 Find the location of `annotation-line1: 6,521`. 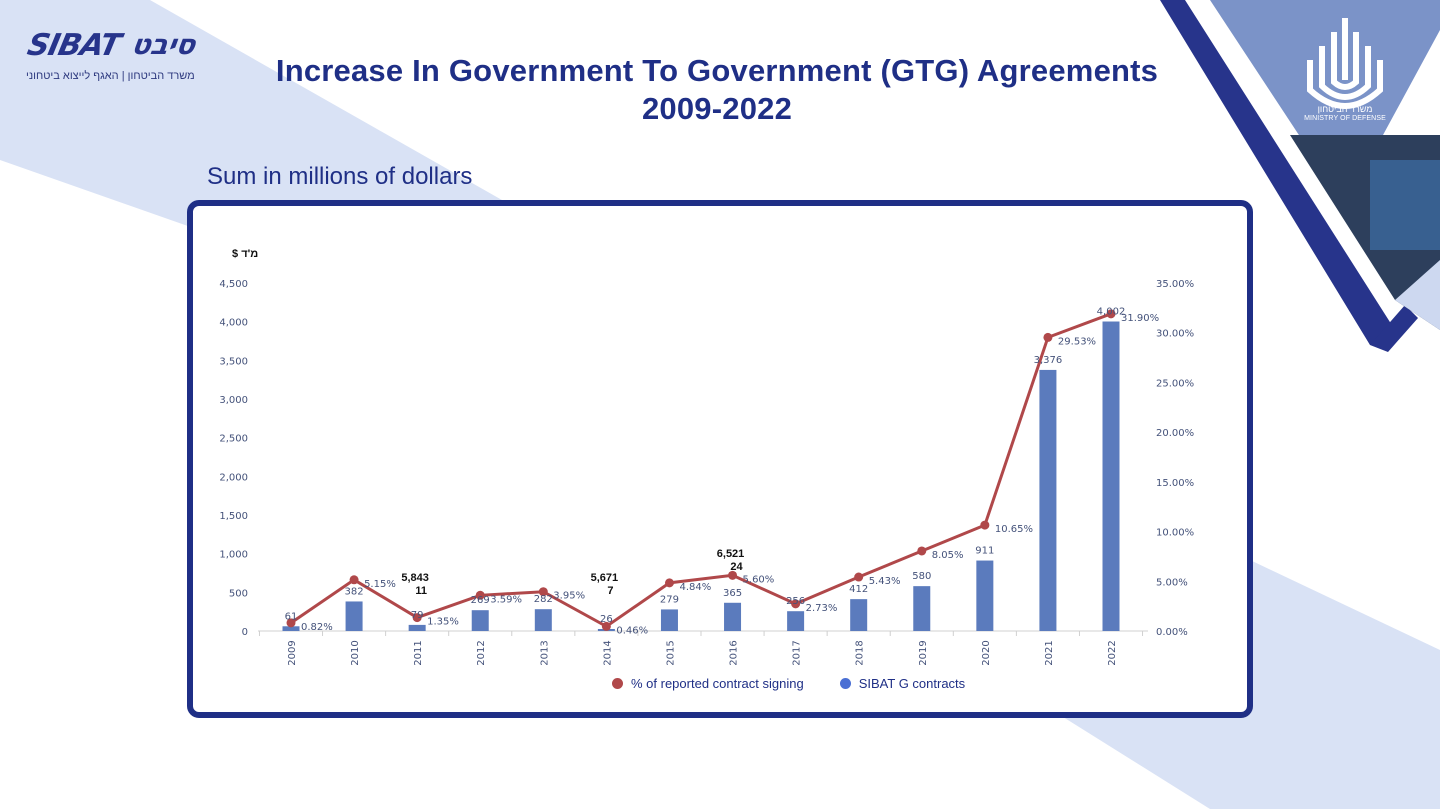

annotation-line1: 6,521 is located at coordinates (731, 554).